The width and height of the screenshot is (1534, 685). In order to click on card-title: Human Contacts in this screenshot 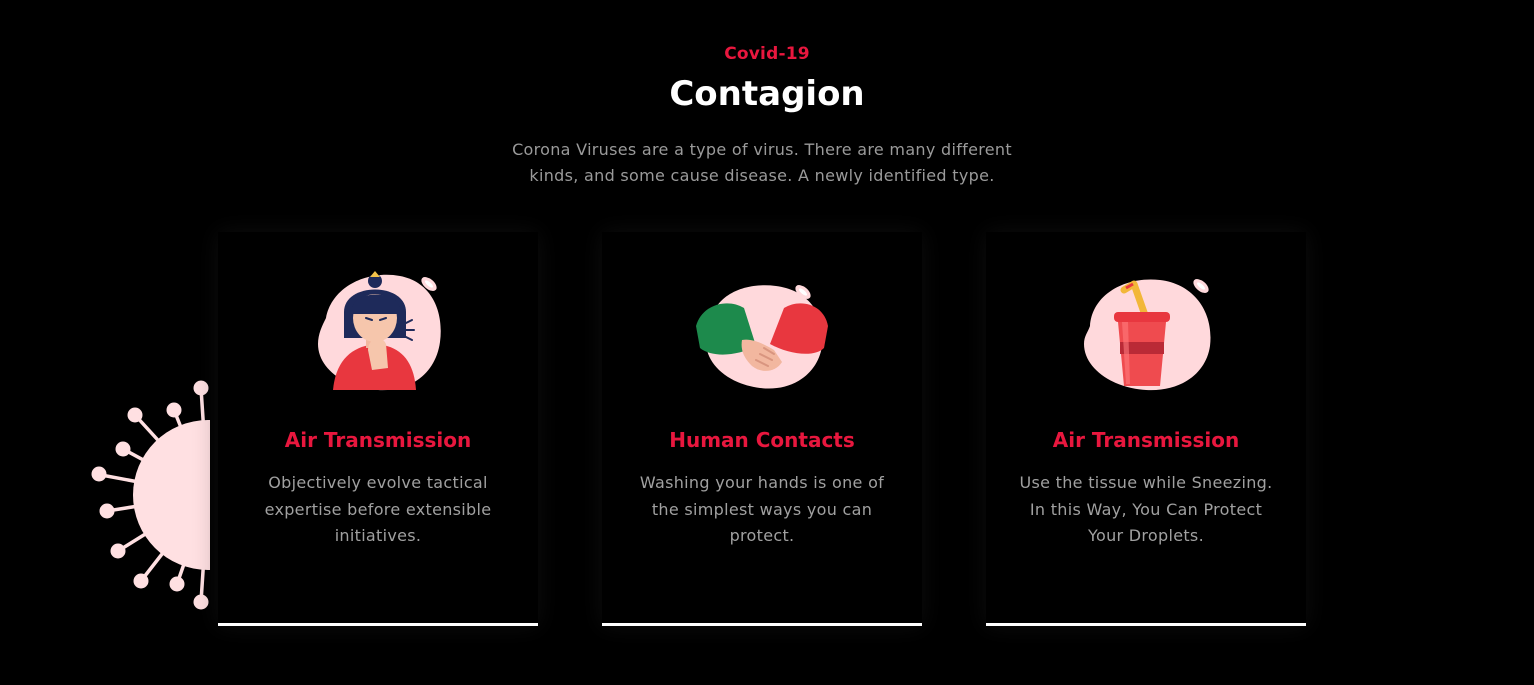, I will do `click(762, 440)`.